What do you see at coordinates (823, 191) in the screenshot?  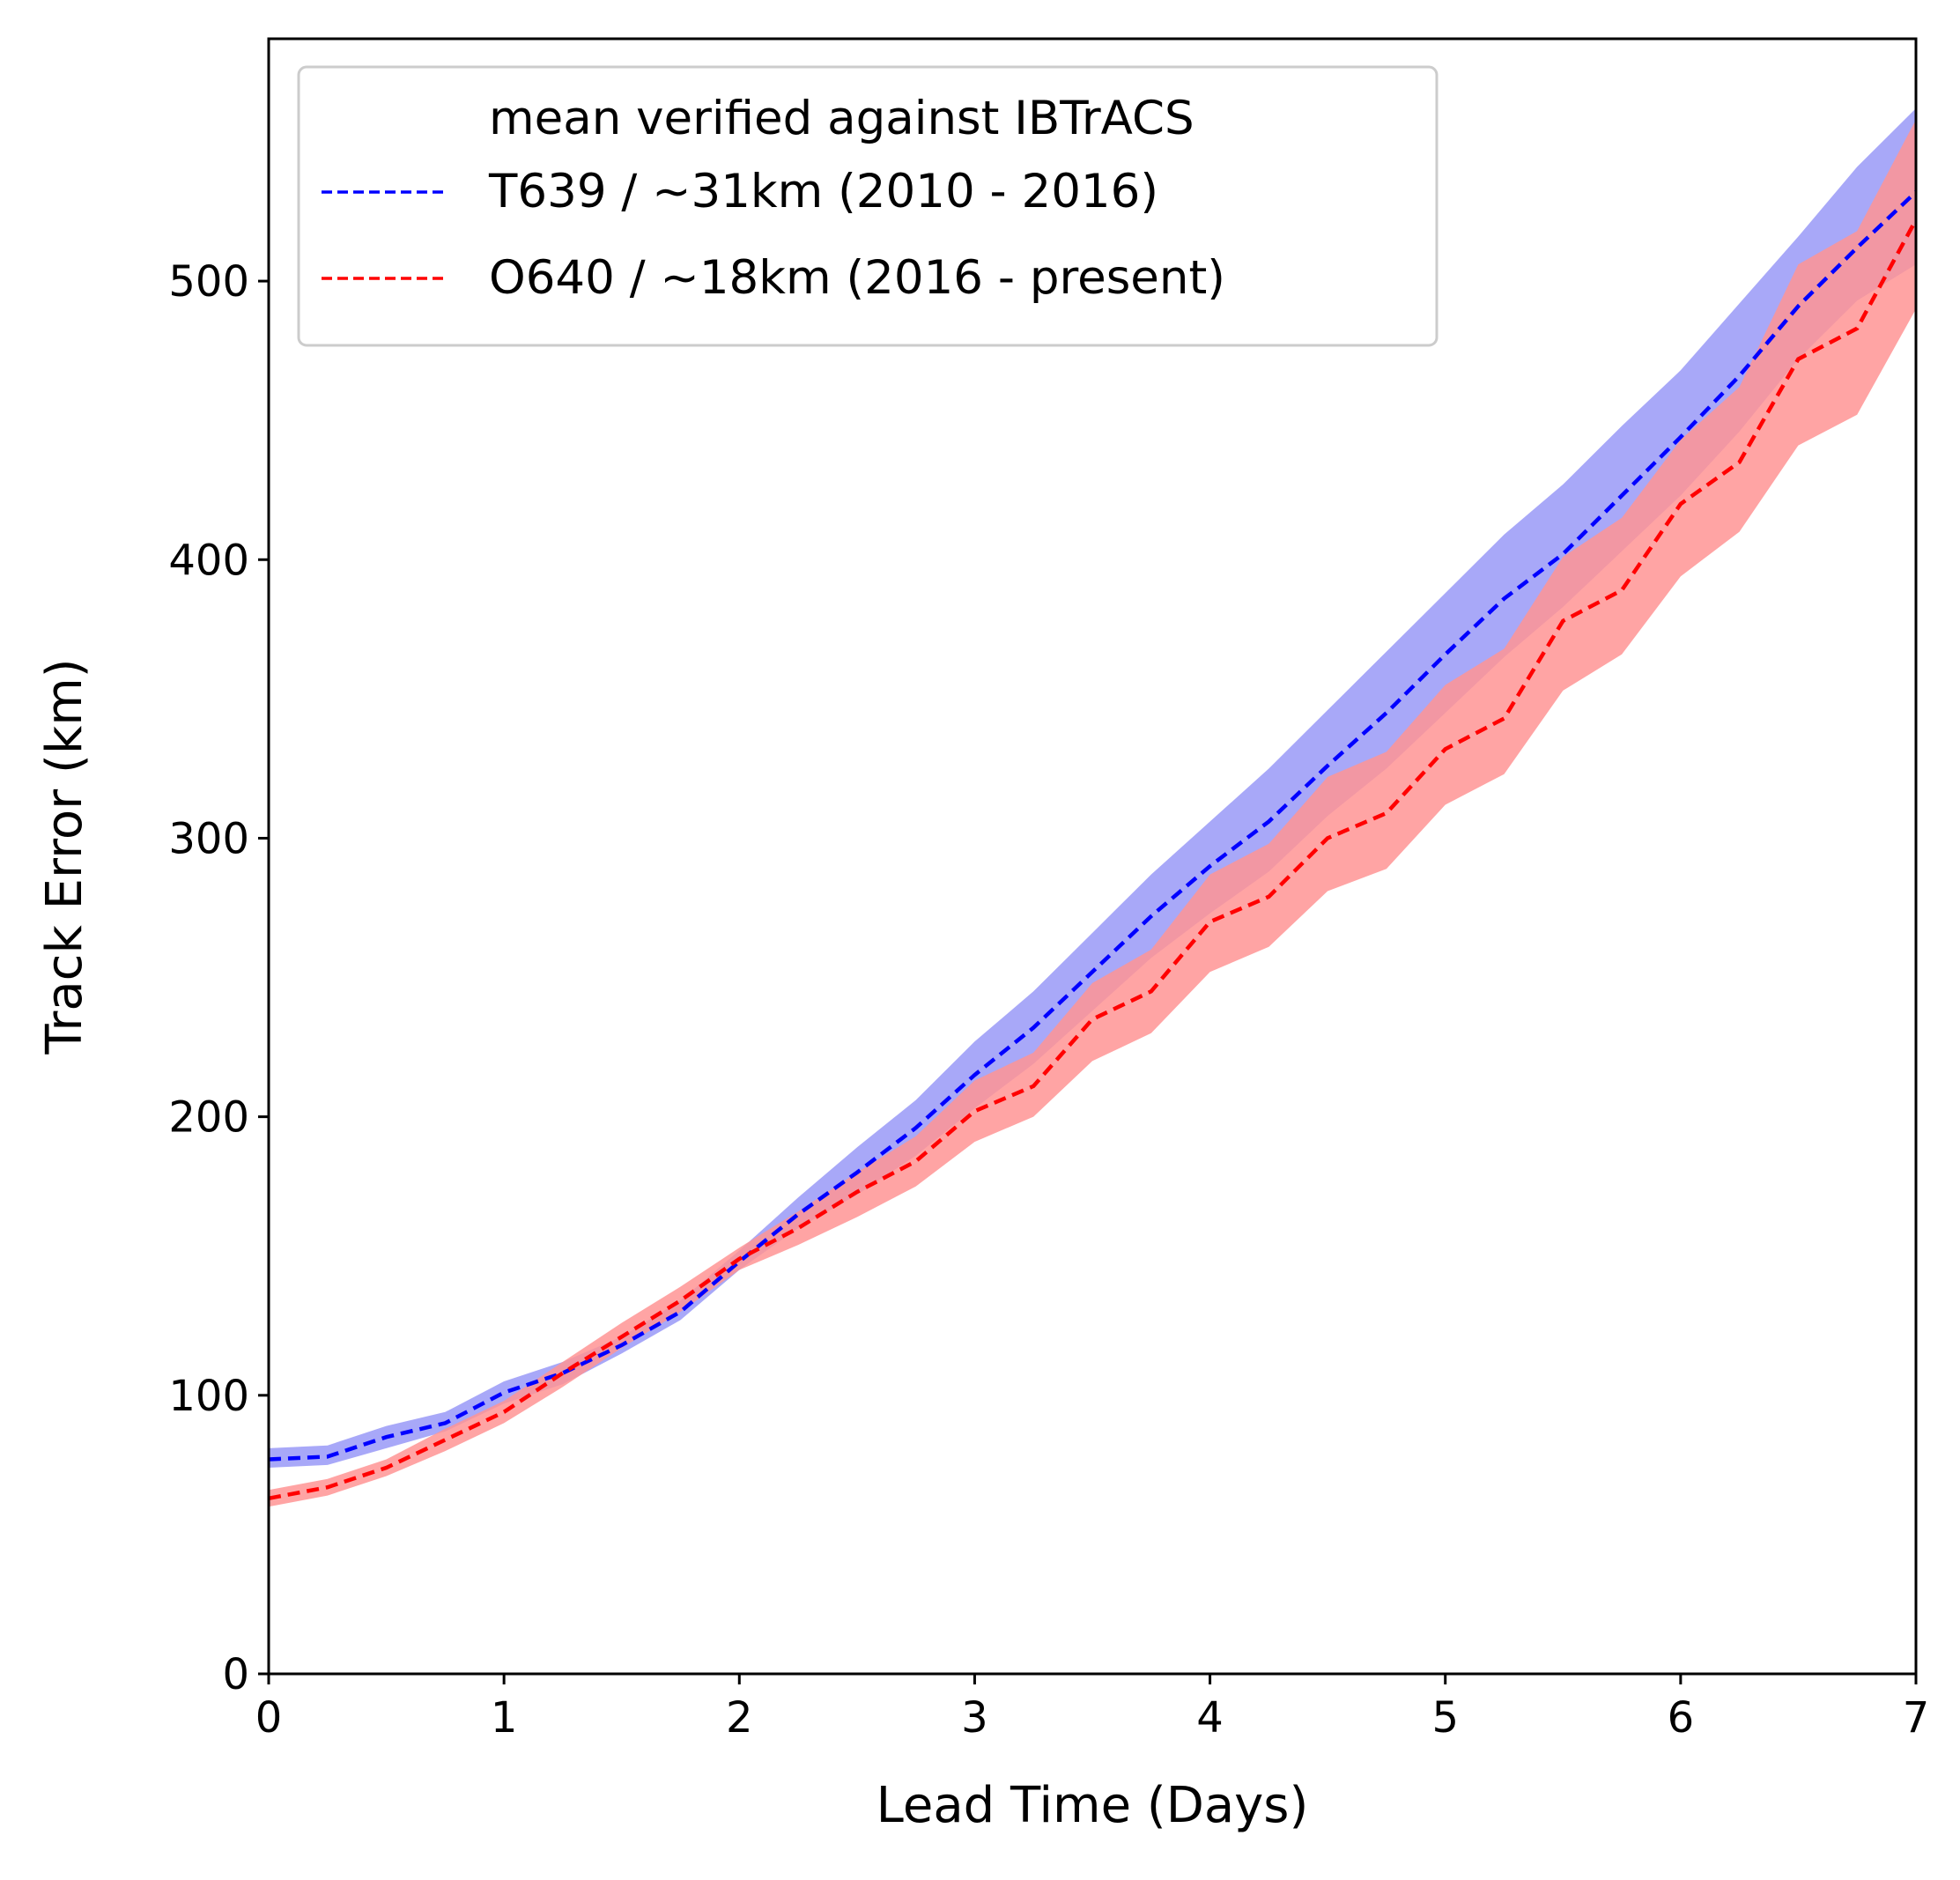 I see `legend-label-t639: T639 / ~31km (2010 - 2016)` at bounding box center [823, 191].